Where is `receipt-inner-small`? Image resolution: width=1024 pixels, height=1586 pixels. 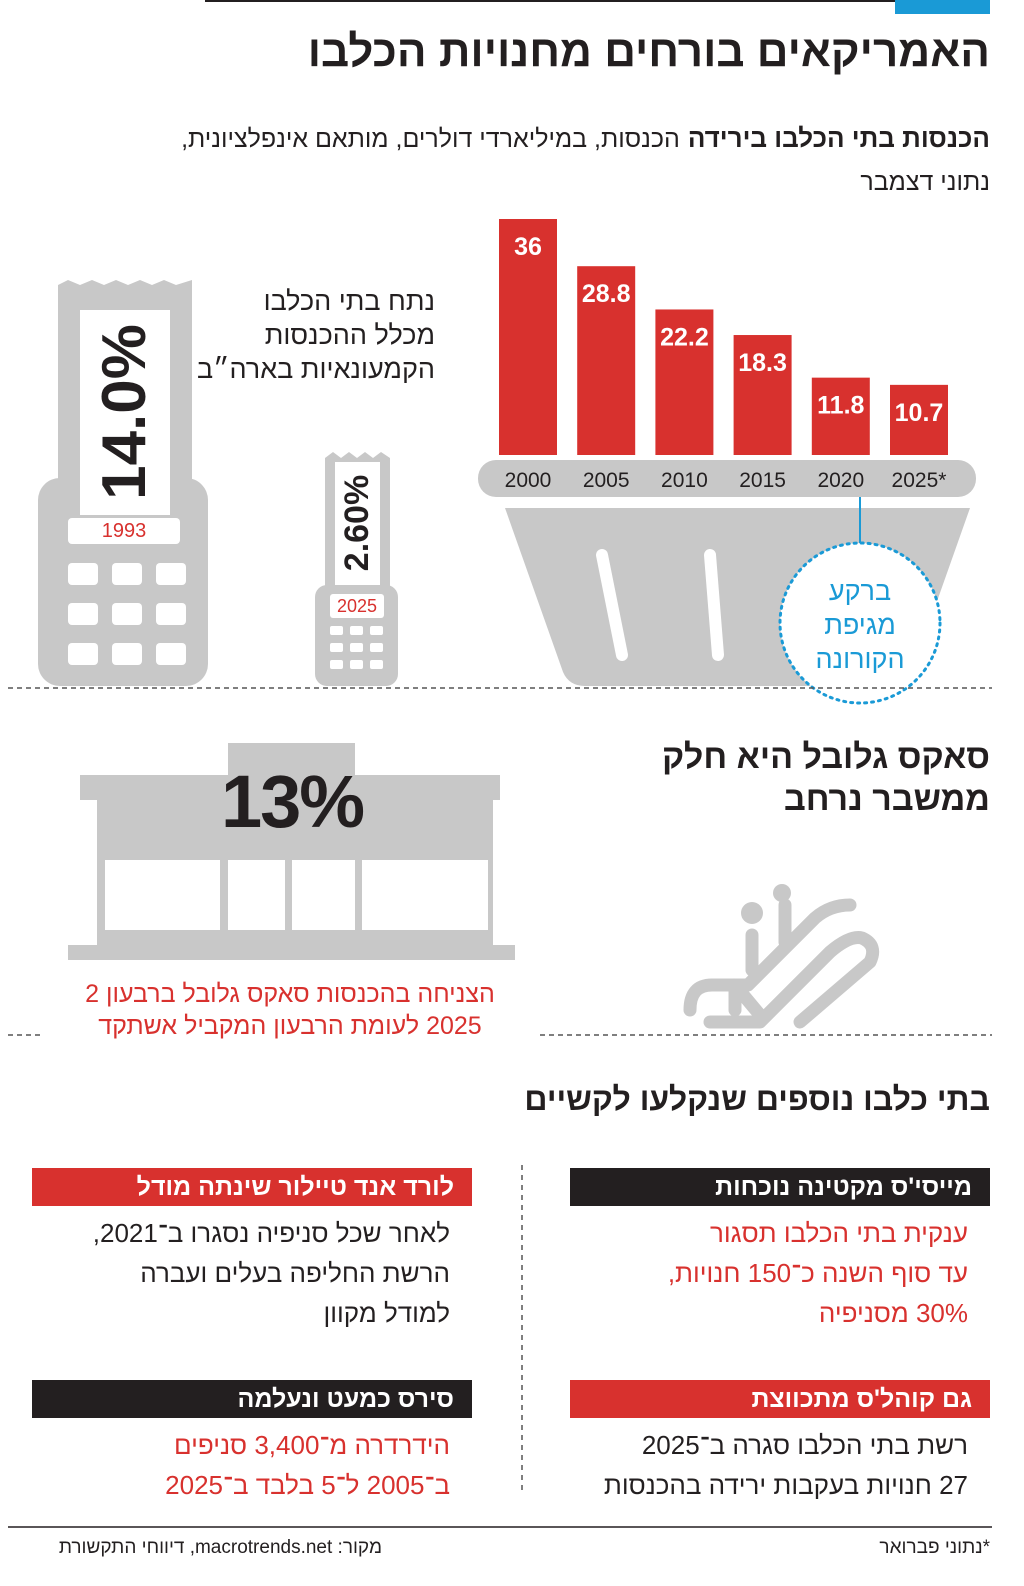
receipt-inner-small is located at coordinates (357, 523).